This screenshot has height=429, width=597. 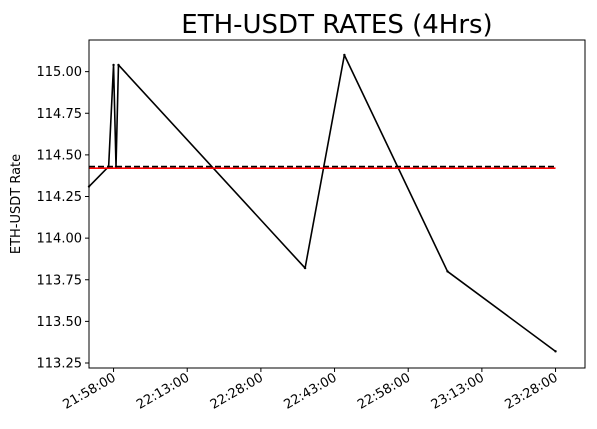 What do you see at coordinates (60, 322) in the screenshot?
I see `y-tick-label: 113.50` at bounding box center [60, 322].